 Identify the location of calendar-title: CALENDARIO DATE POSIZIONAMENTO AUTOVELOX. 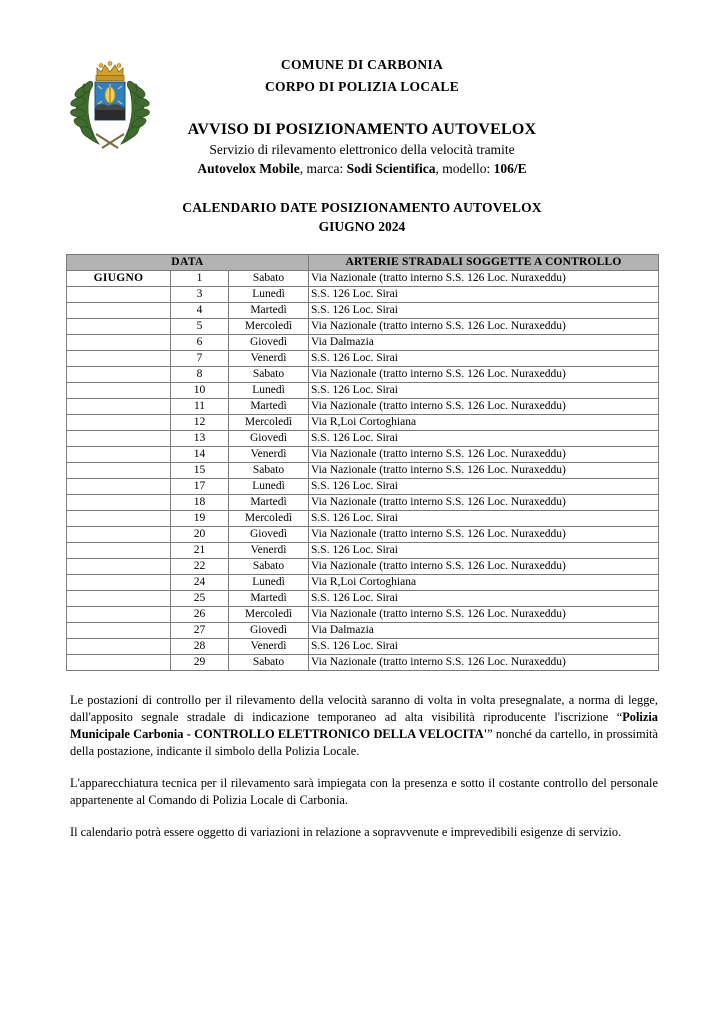
(362, 207).